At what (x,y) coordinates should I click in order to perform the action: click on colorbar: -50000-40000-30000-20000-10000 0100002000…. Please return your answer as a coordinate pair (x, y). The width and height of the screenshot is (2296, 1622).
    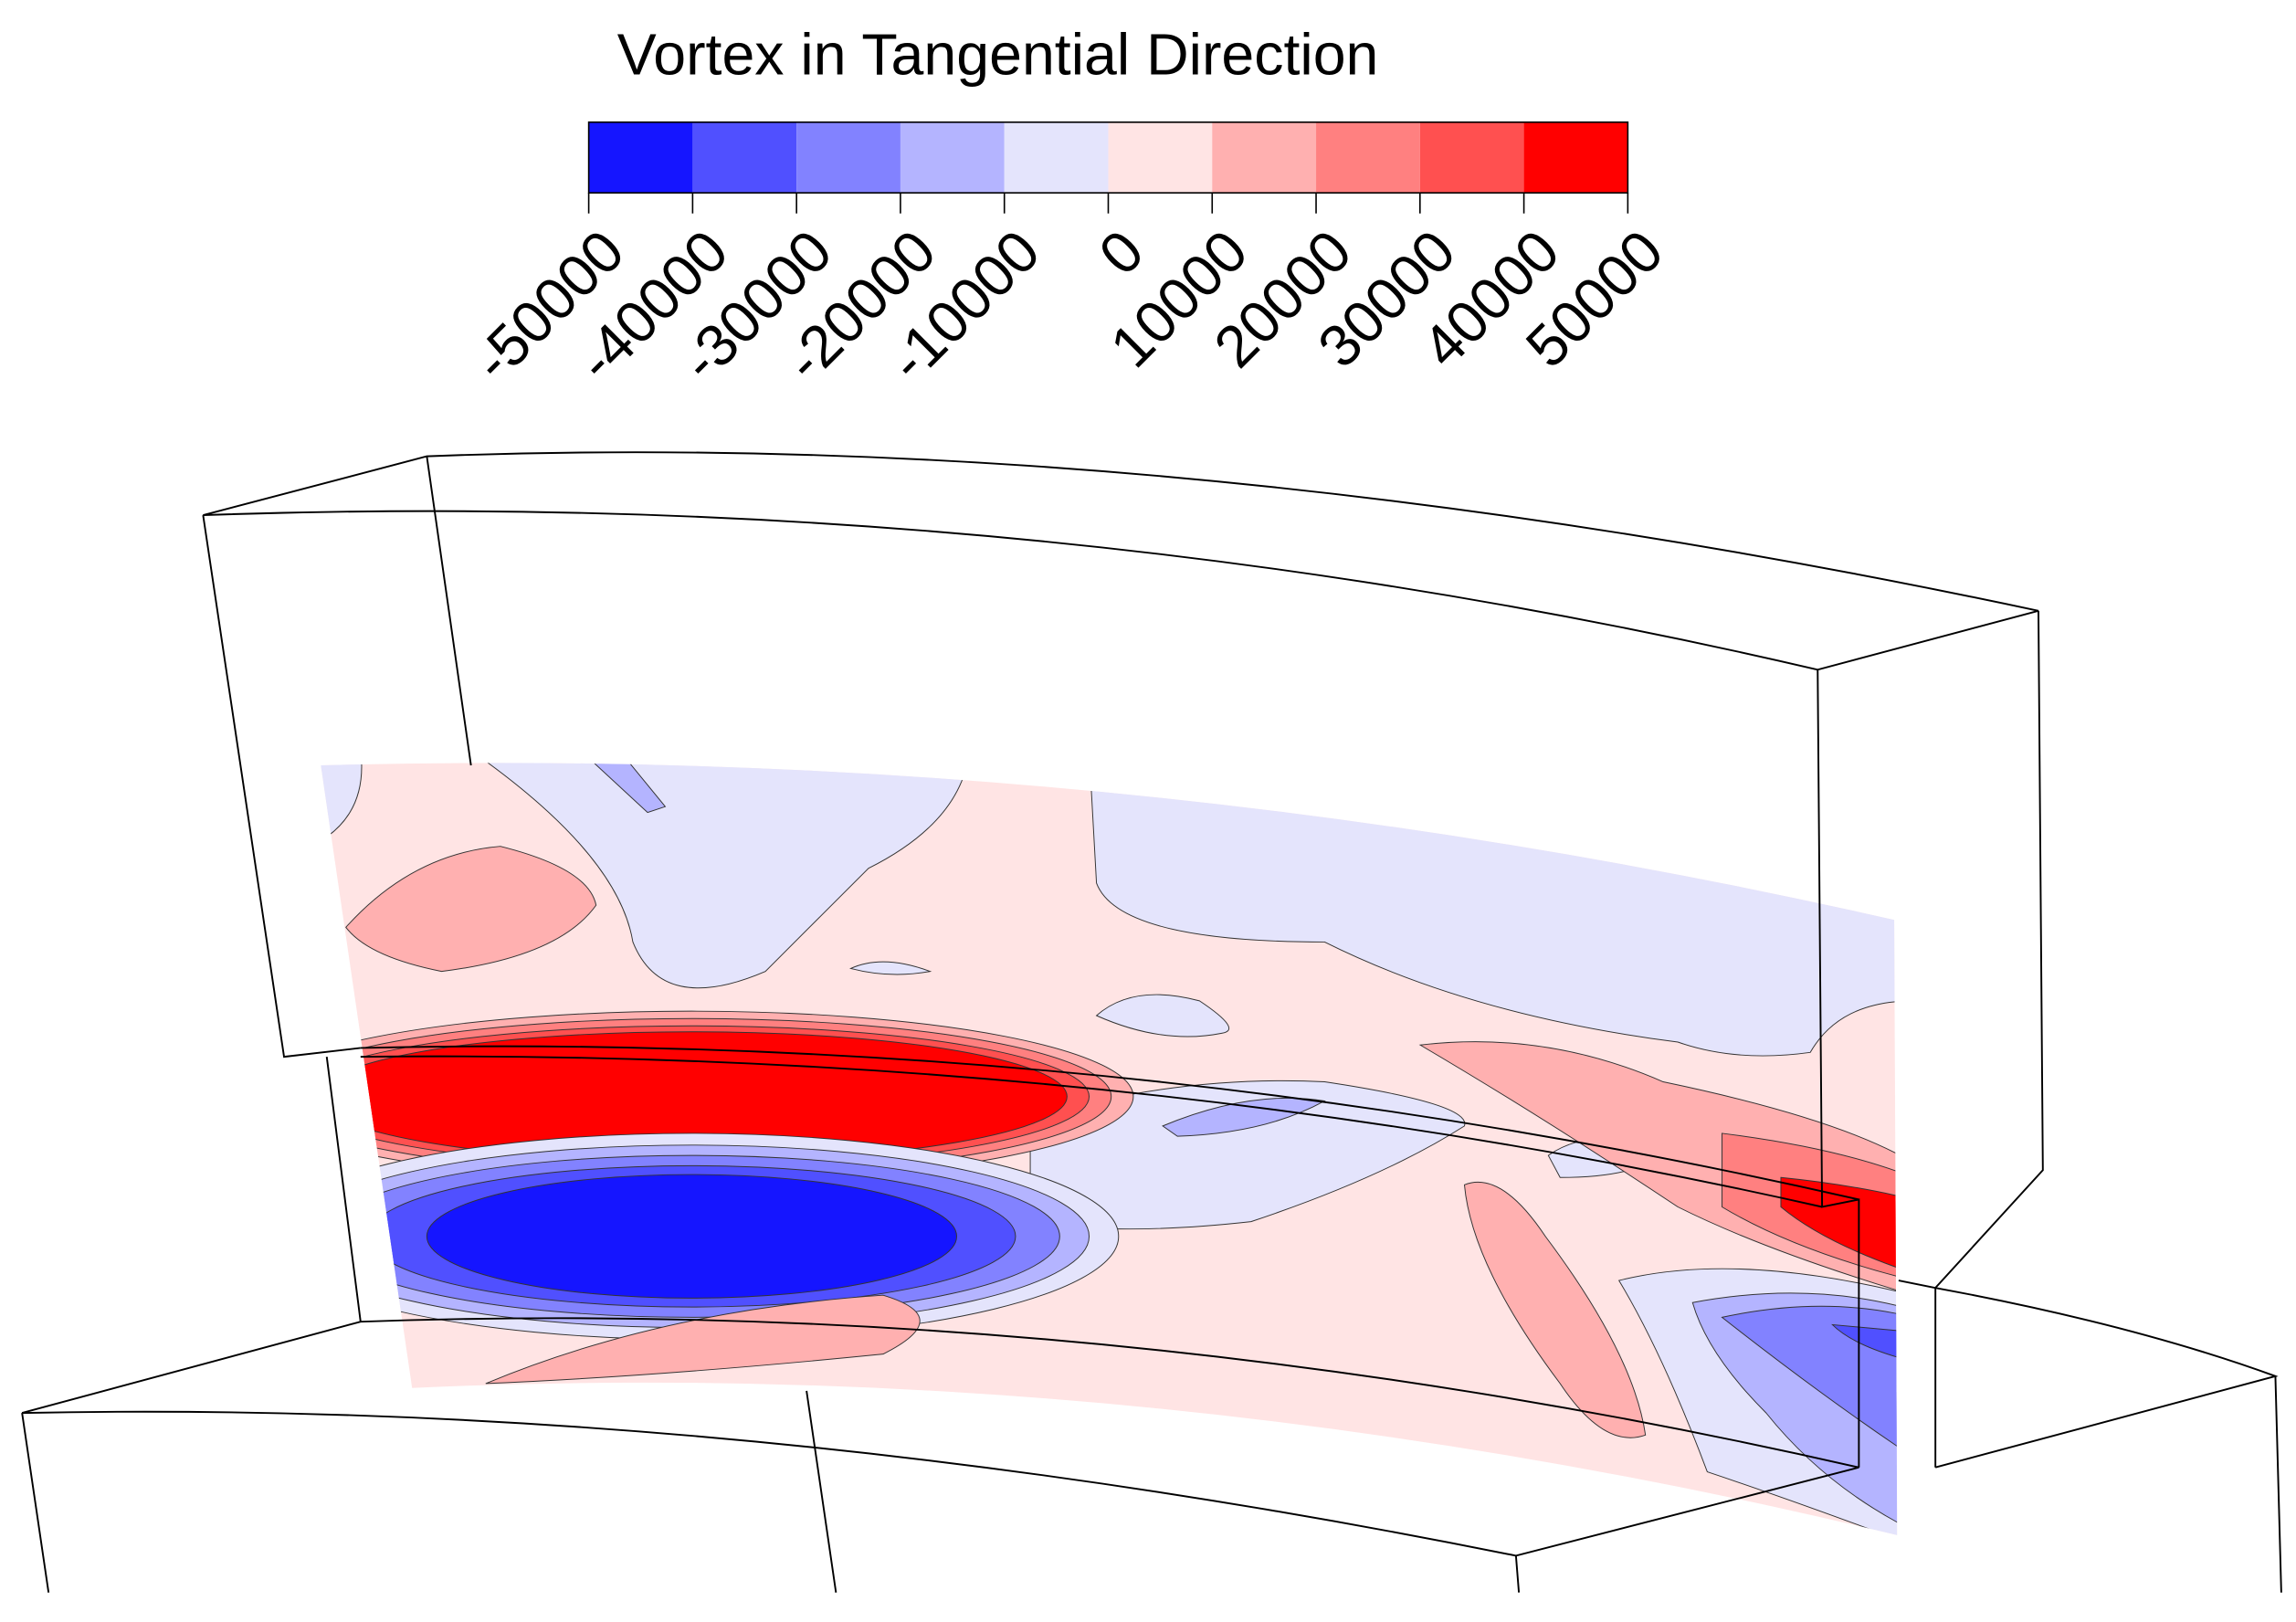
    Looking at the image, I should click on (1068, 258).